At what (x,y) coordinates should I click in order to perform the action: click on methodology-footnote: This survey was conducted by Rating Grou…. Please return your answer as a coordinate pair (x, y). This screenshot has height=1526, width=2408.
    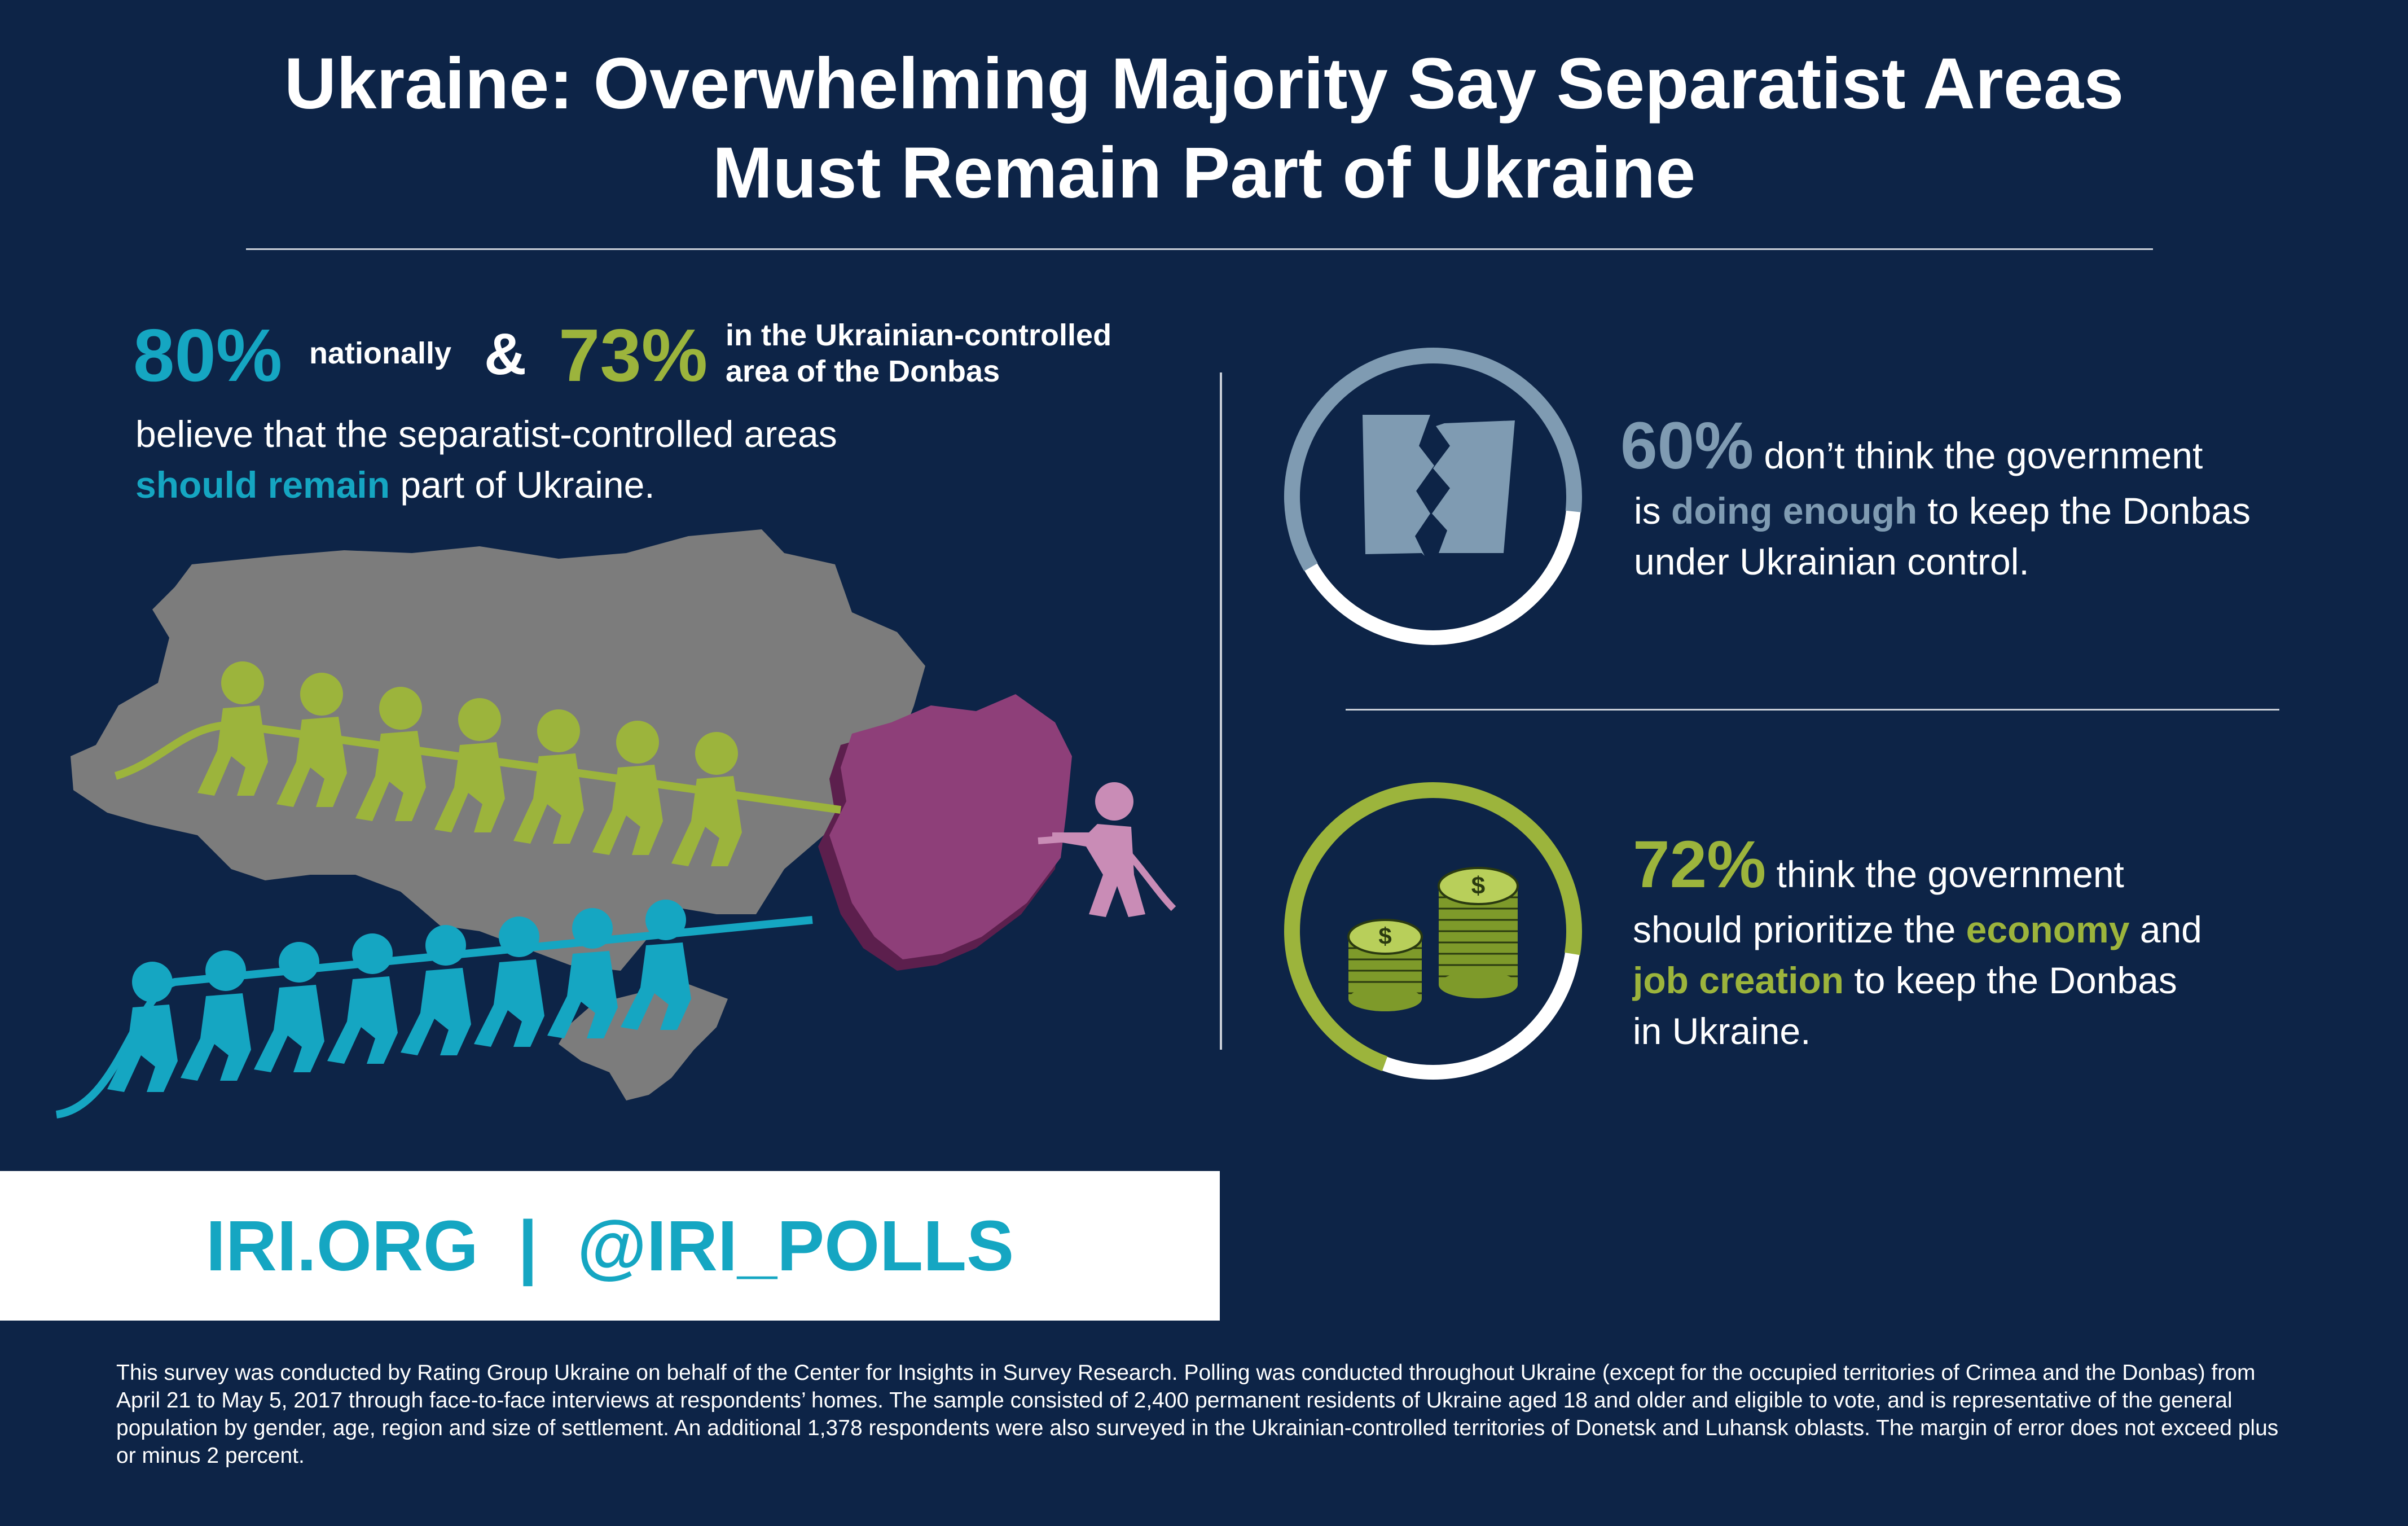
    Looking at the image, I should click on (1198, 1414).